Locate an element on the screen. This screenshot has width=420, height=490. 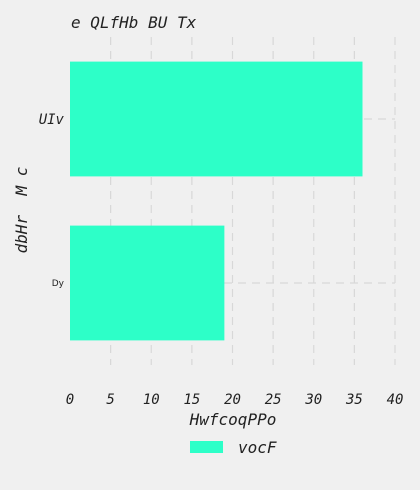
x-tick-label: 40 is located at coordinates (395, 400).